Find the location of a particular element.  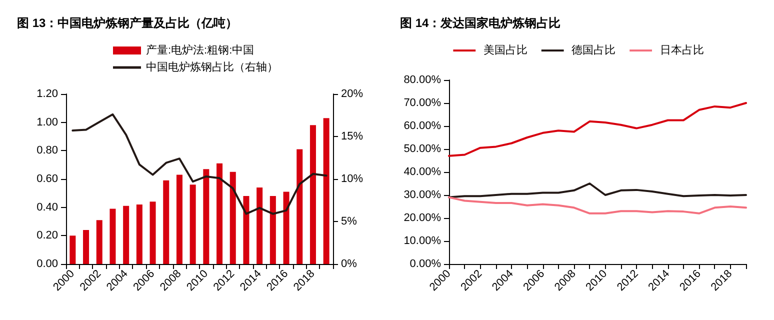

chart-title: 图 14：发达国家电炉炼钢占比 is located at coordinates (480, 23).